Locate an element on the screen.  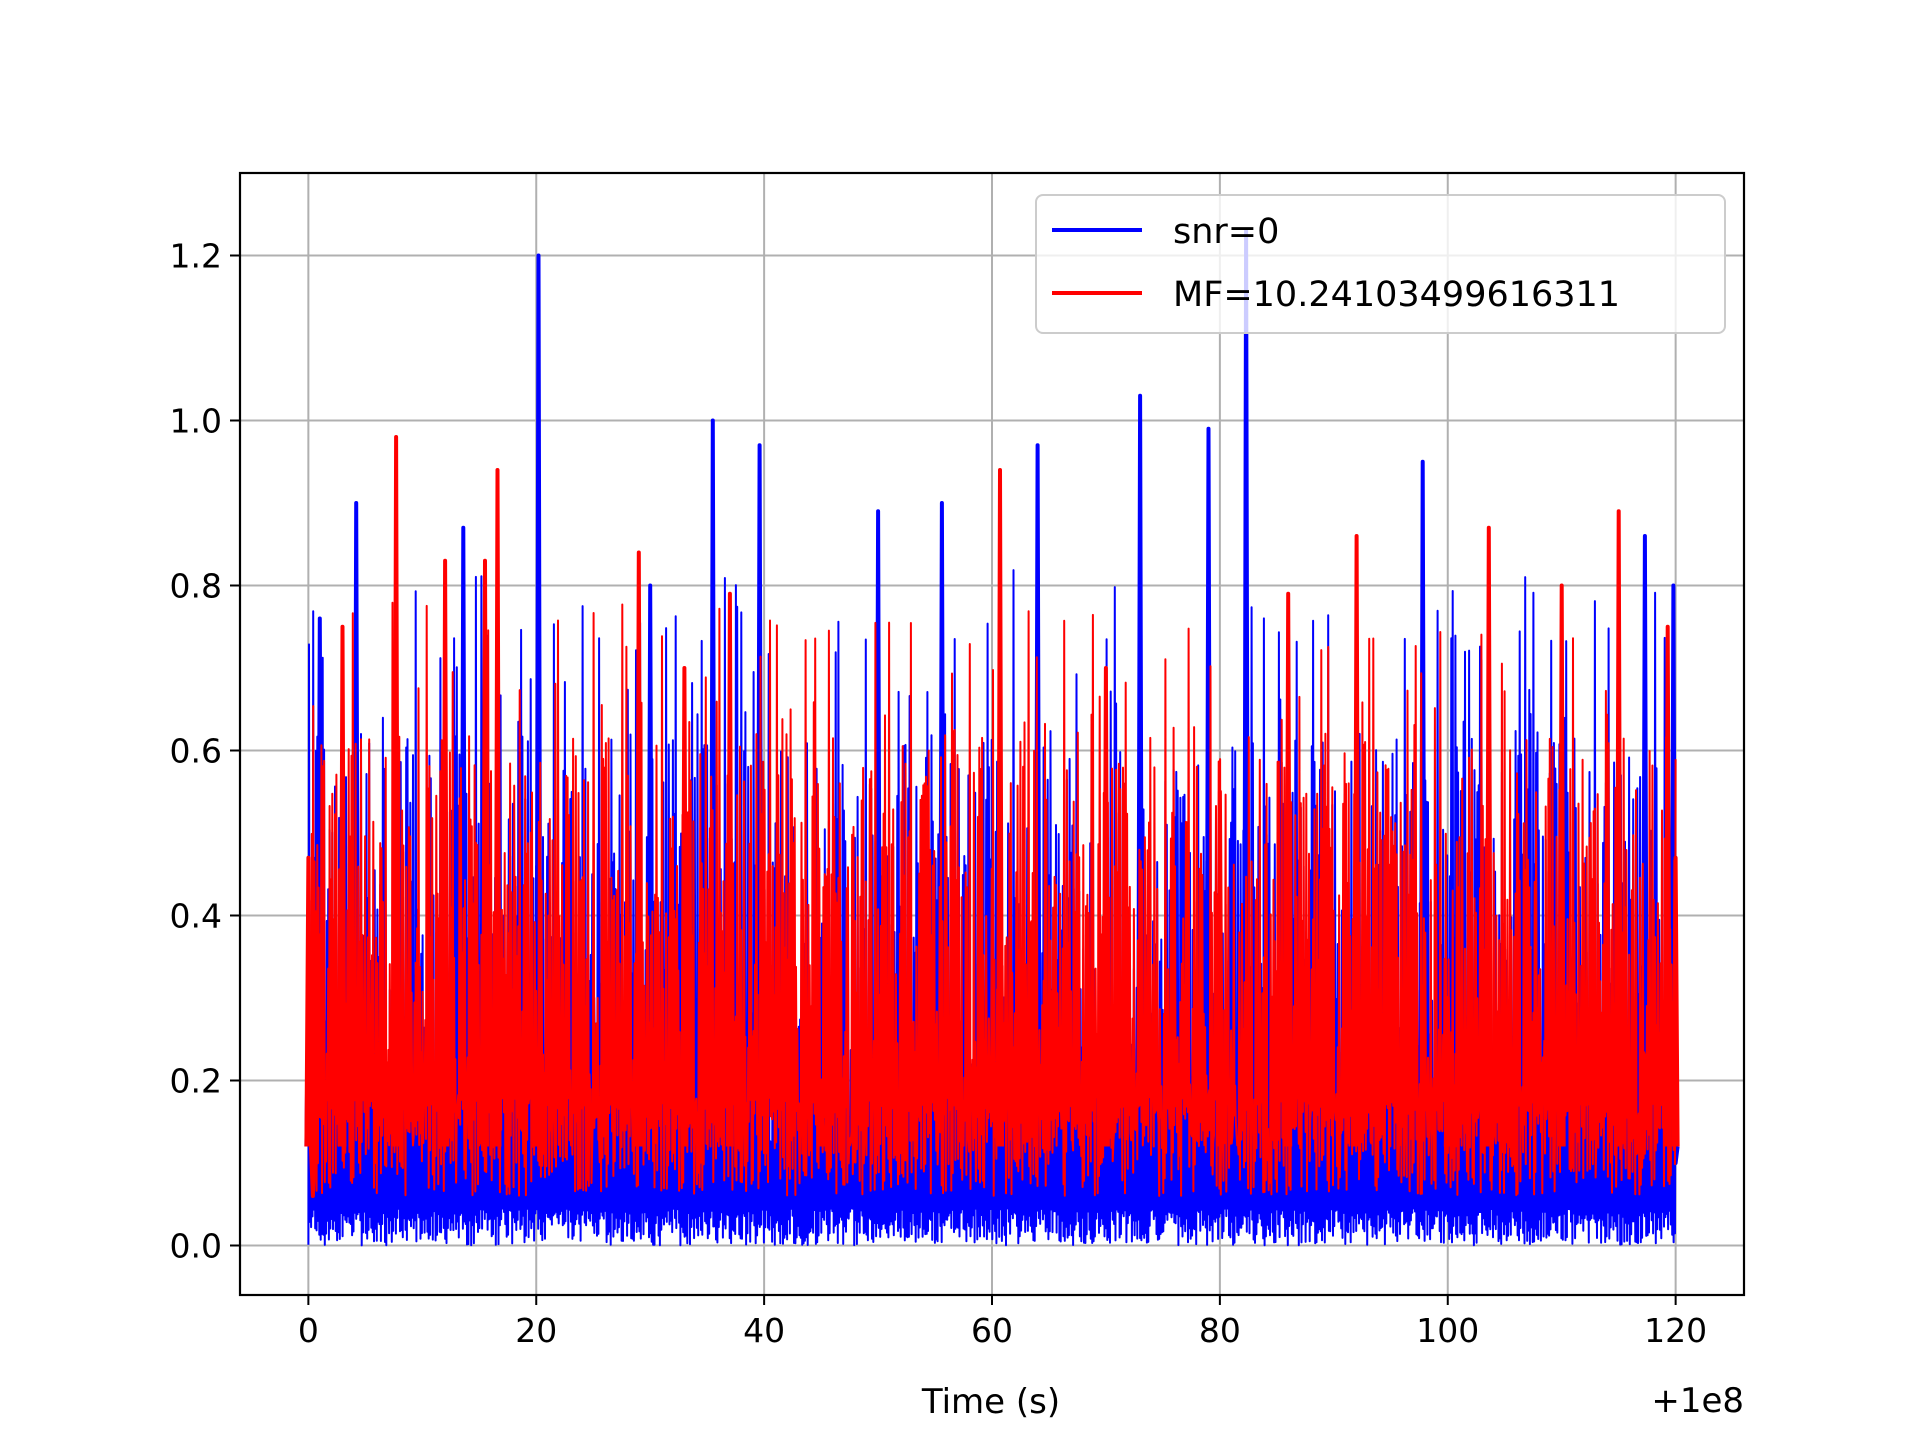
legend-box is located at coordinates (1380, 264).